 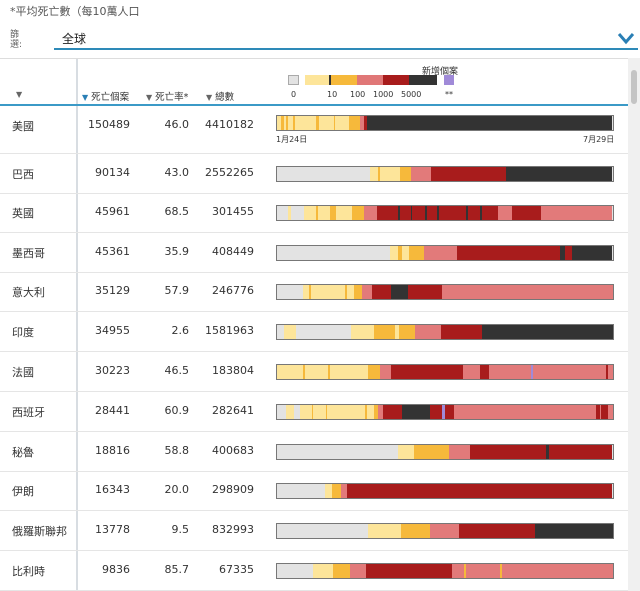 I want to click on deaths-value: 45961, so click(x=112, y=211).